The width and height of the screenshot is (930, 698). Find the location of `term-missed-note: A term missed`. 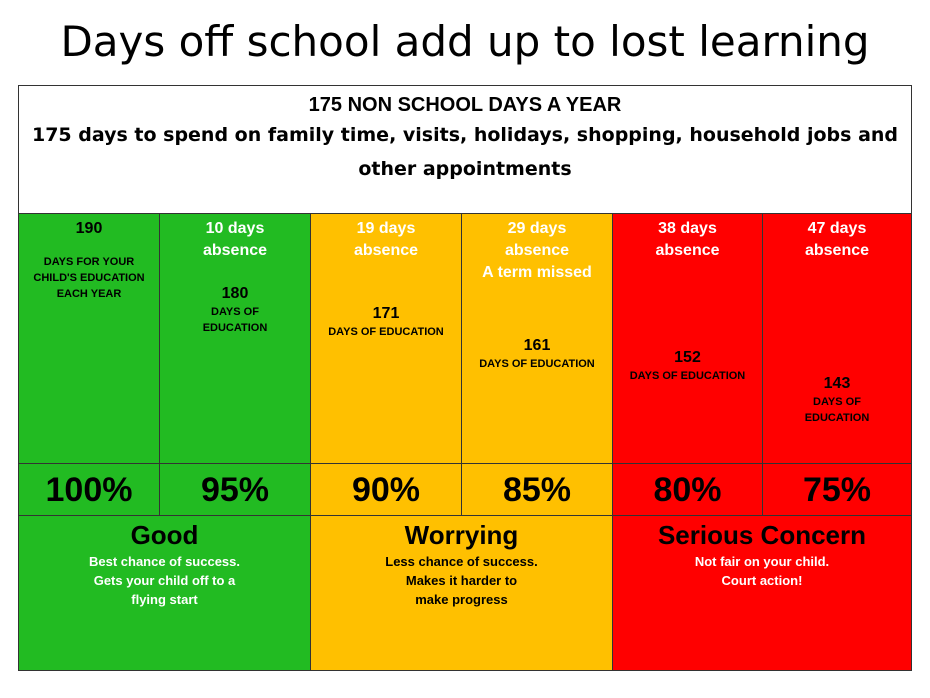

term-missed-note: A term missed is located at coordinates (537, 272).